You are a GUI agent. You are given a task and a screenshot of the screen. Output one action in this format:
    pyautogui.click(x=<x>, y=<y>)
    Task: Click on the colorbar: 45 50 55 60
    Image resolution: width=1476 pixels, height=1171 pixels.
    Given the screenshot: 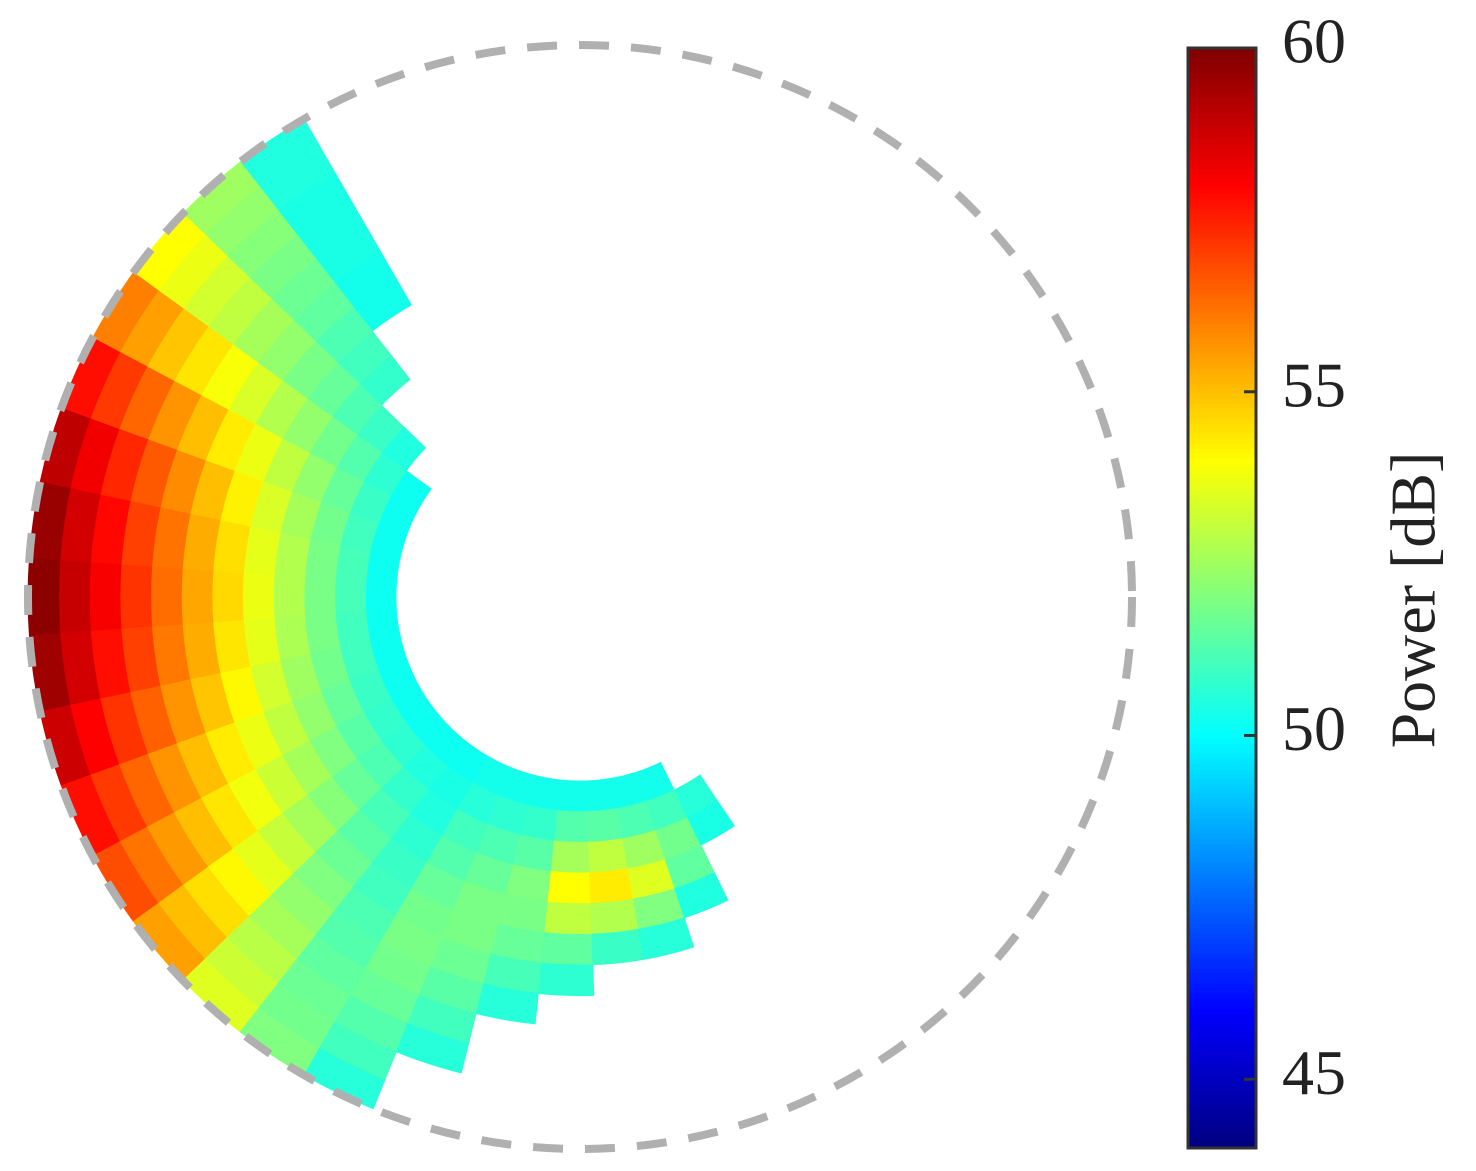 What is the action you would take?
    pyautogui.click(x=1266, y=578)
    